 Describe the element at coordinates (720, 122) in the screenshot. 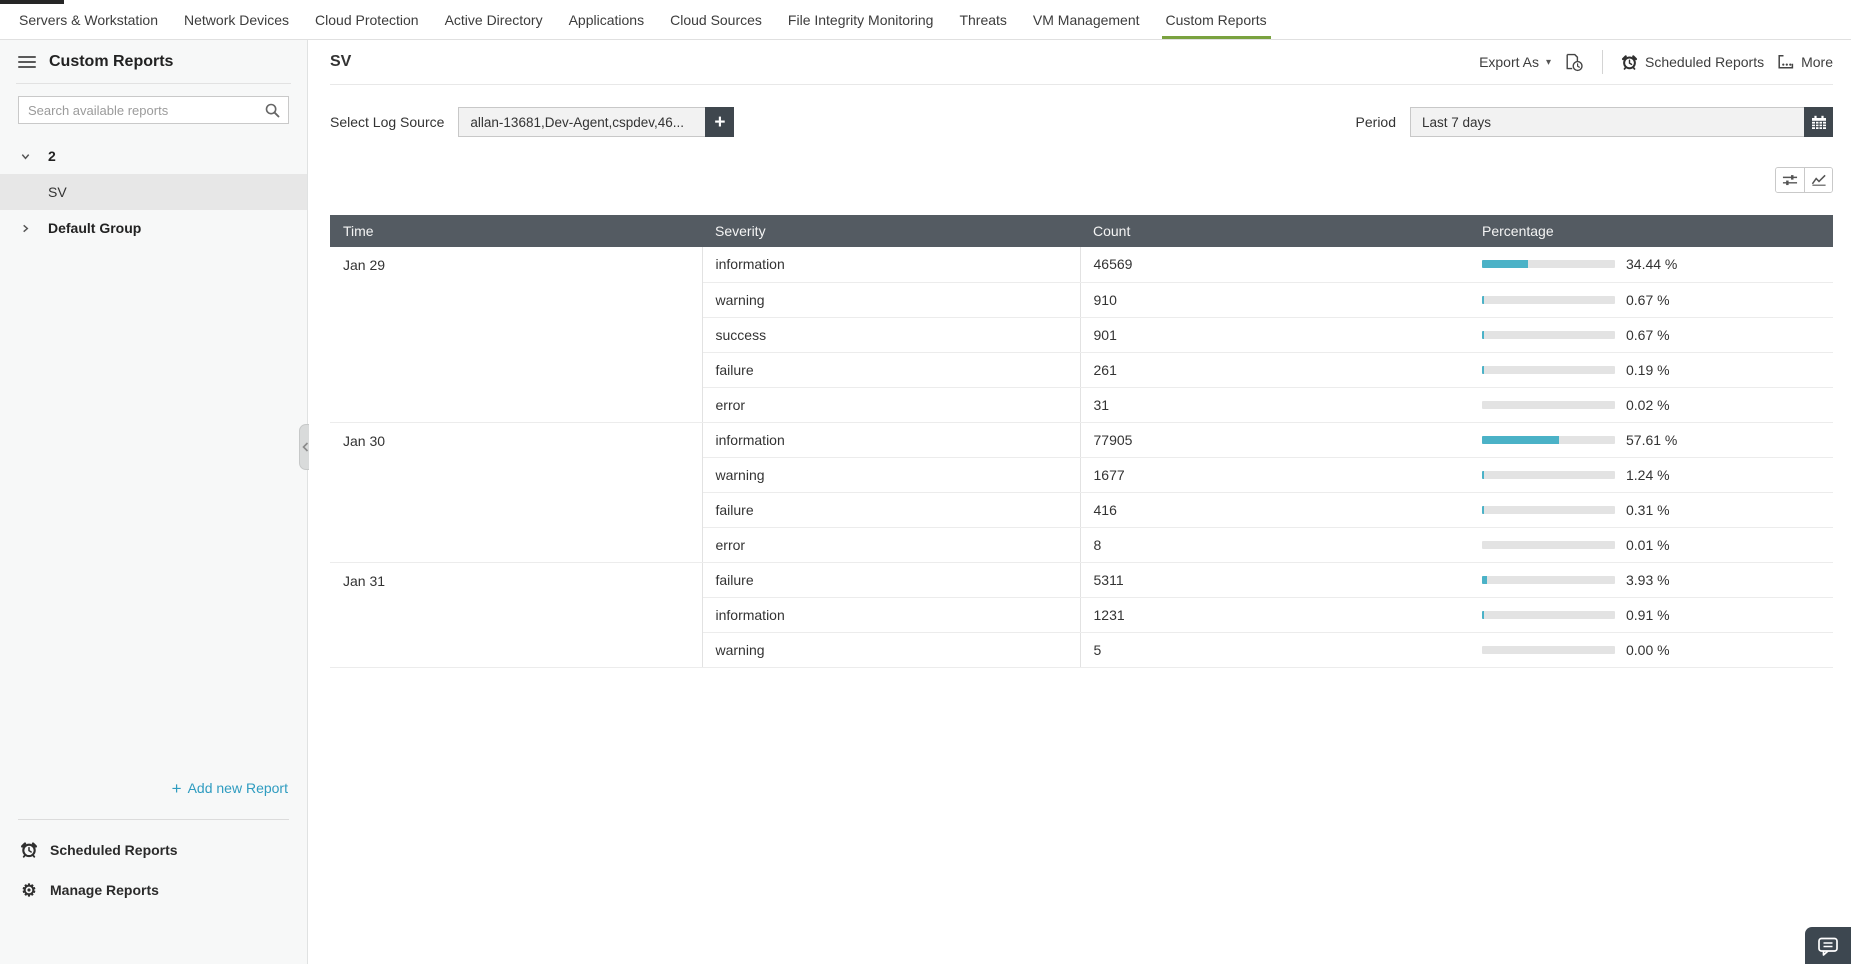

I see `add-log-source-button: +` at that location.